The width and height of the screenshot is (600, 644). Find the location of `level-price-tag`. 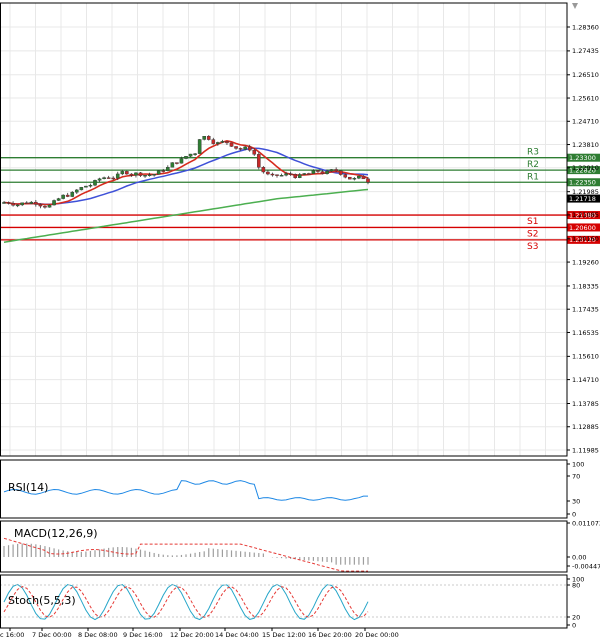

level-price-tag is located at coordinates (583, 170).